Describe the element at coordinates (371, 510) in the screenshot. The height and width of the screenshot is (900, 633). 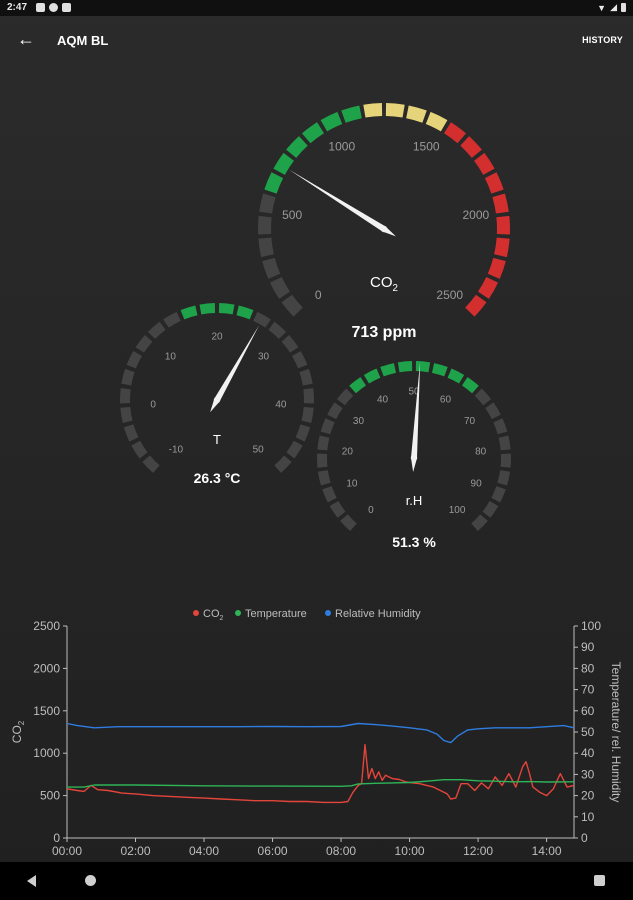
I see `humidity-tick-label: 0` at that location.